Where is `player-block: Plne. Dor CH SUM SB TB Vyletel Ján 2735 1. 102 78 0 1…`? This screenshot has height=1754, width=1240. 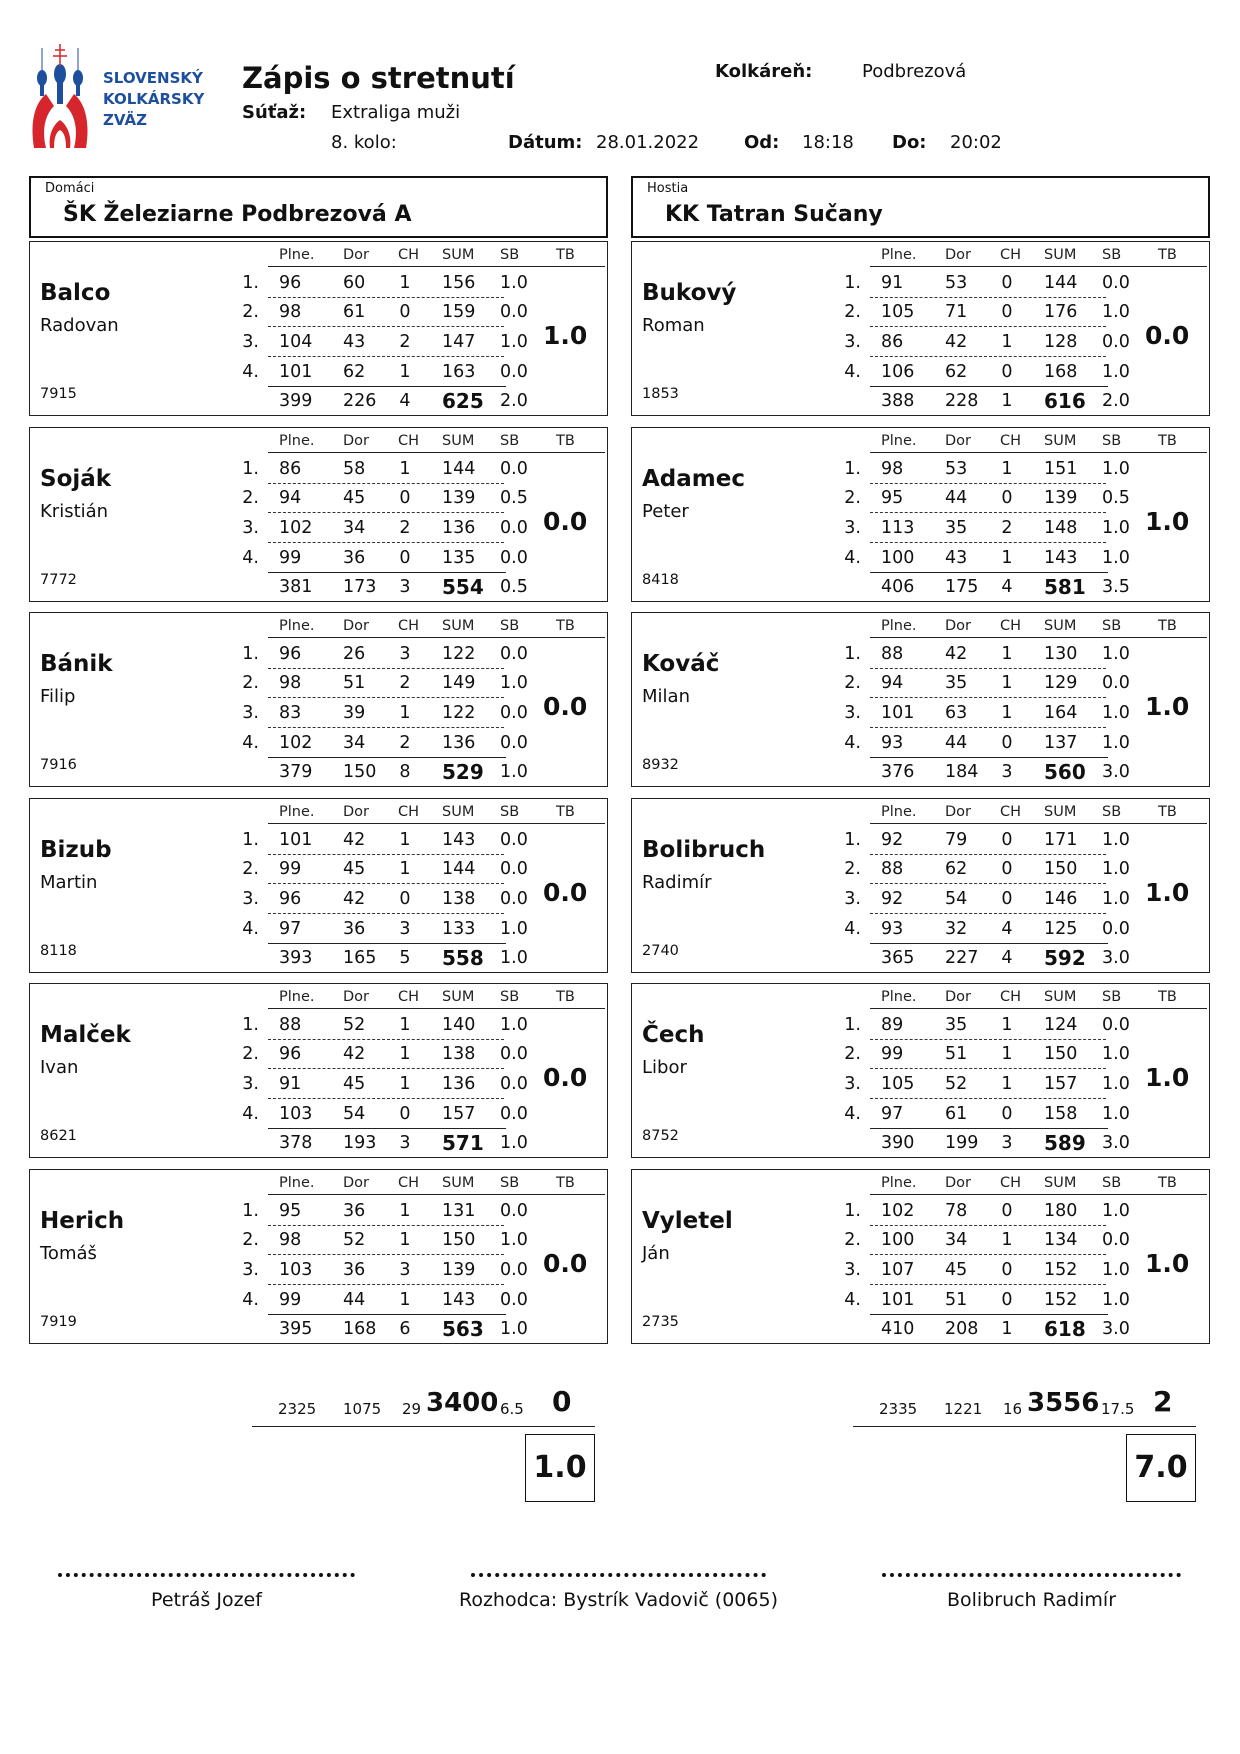 player-block: Plne. Dor CH SUM SB TB Vyletel Ján 2735 1. 102 78 0 1… is located at coordinates (920, 1256).